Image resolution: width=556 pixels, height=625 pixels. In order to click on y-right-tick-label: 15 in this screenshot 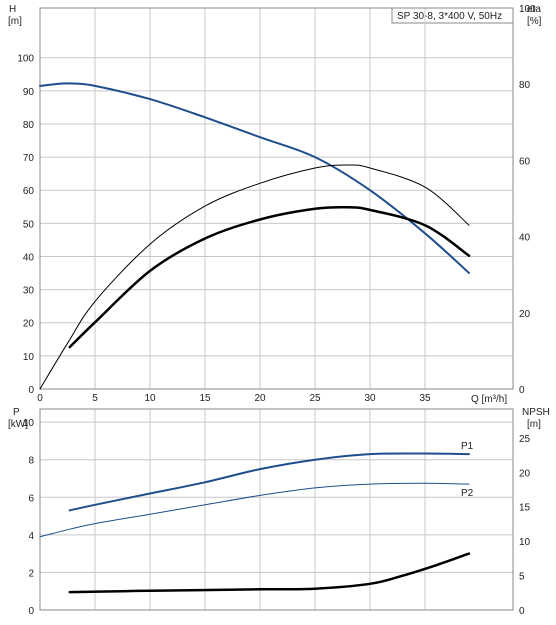, I will do `click(525, 508)`.